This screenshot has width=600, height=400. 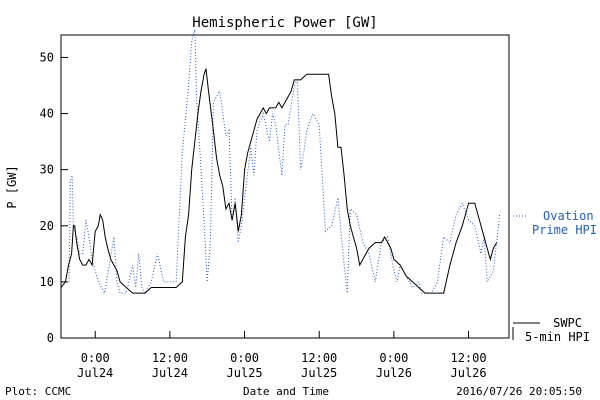 What do you see at coordinates (567, 323) in the screenshot?
I see `legend-swpc-line1: SWPC` at bounding box center [567, 323].